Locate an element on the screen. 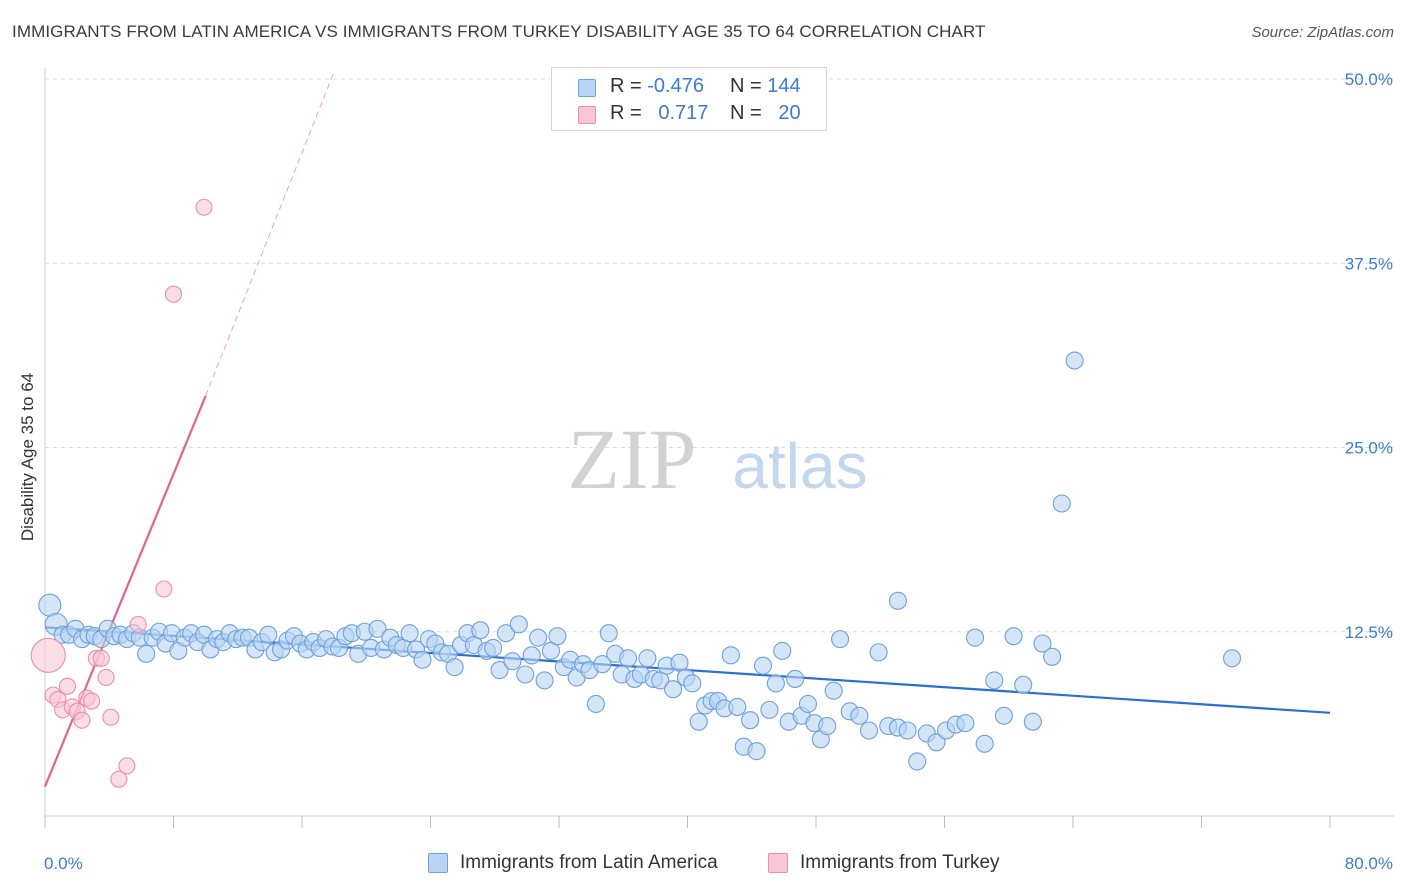 The image size is (1406, 892). turkey-r-label: R = is located at coordinates (626, 113).